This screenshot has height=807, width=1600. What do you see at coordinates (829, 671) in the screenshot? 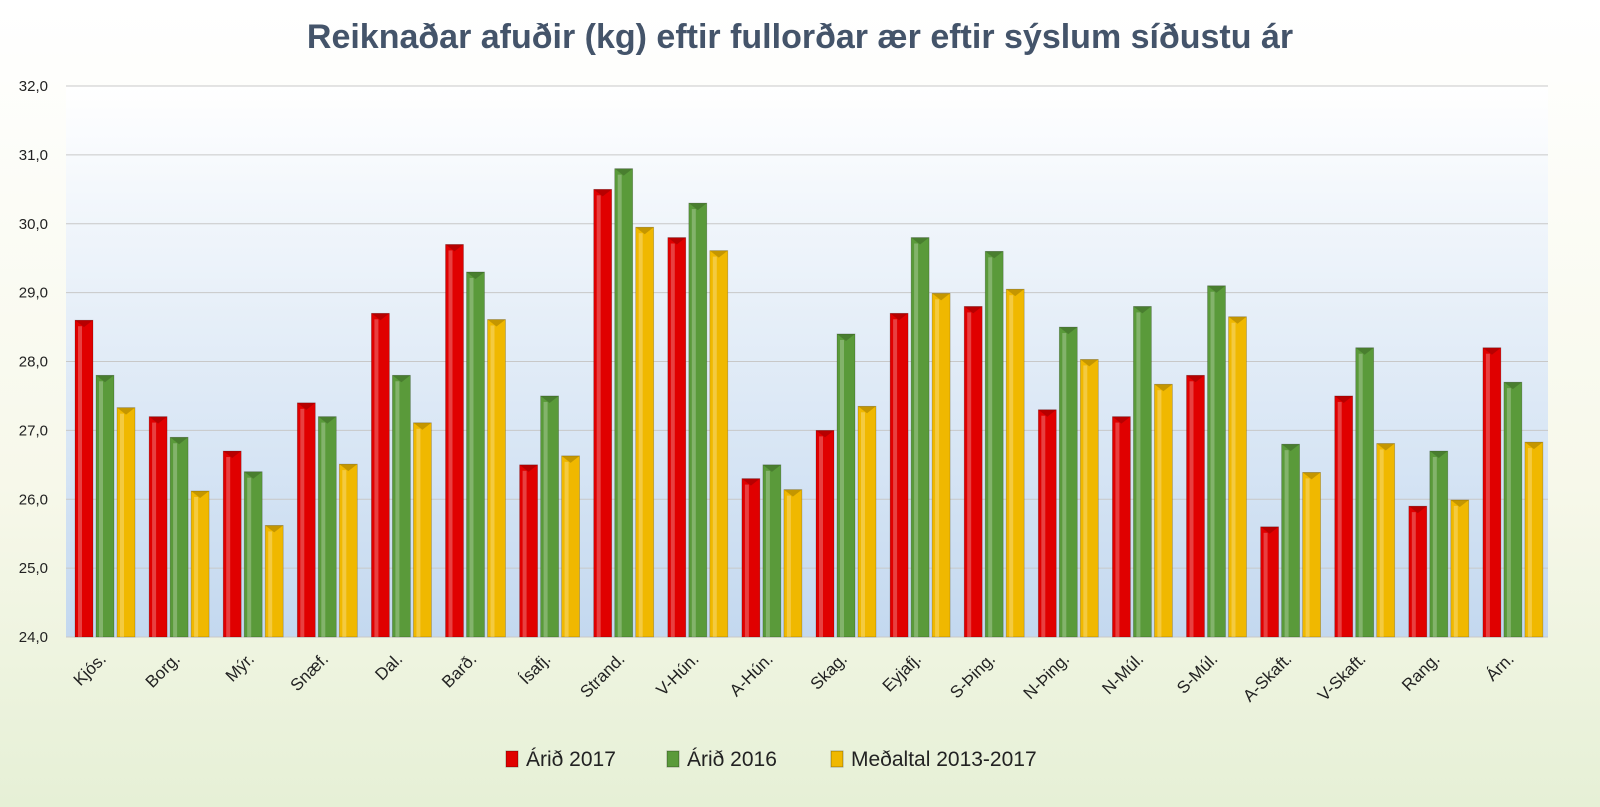
I see `x-tick-label: Skag.` at bounding box center [829, 671].